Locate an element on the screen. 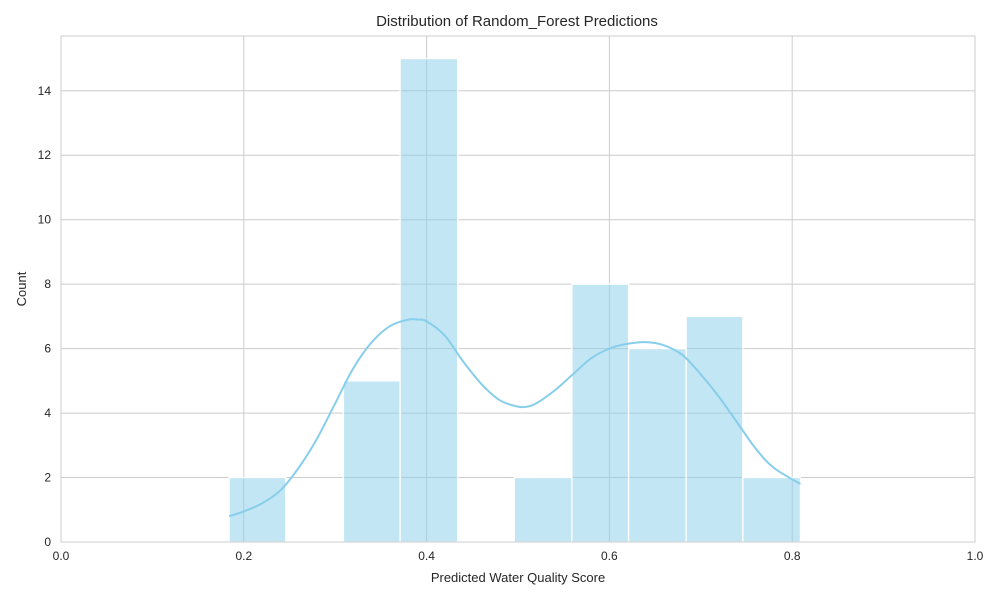 The width and height of the screenshot is (1000, 600). y-tick-label: 6 is located at coordinates (47, 349).